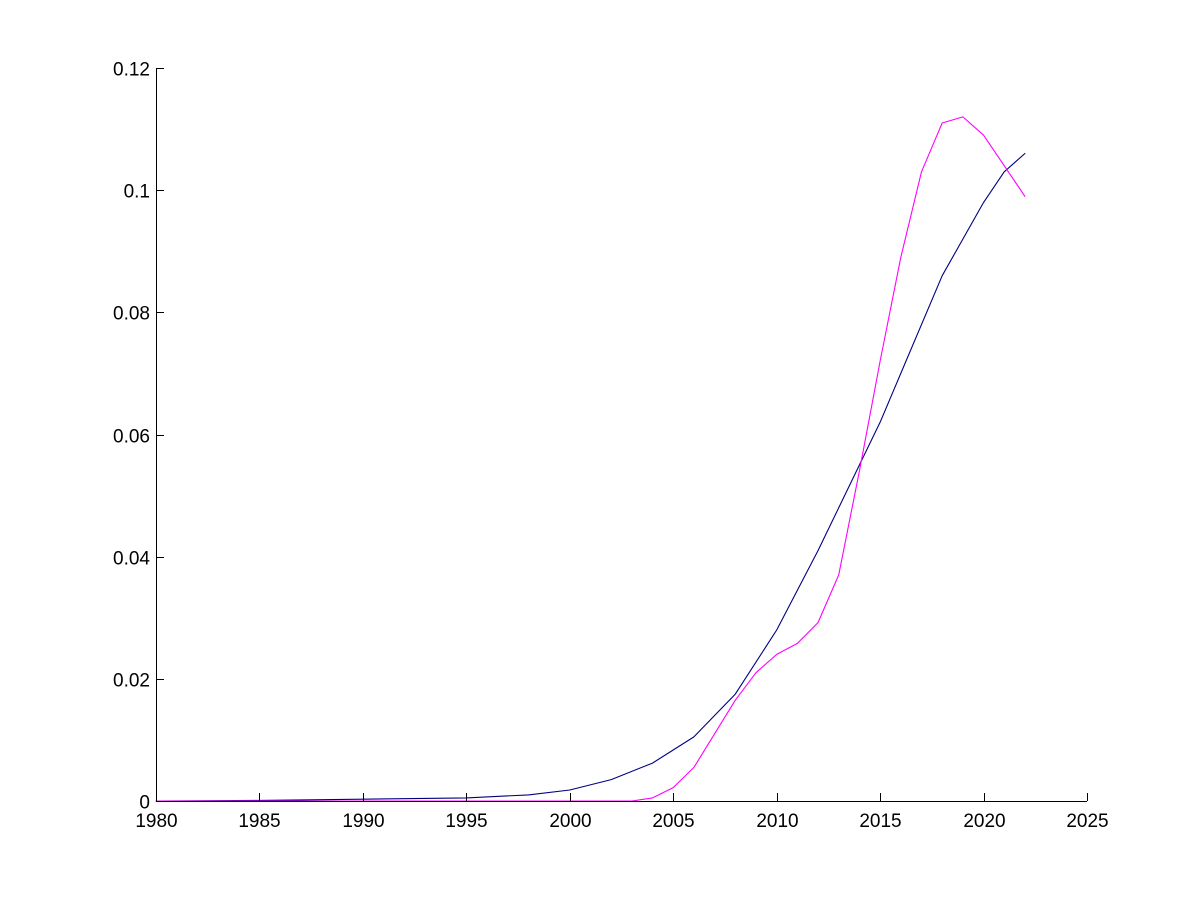  Describe the element at coordinates (570, 821) in the screenshot. I see `x-tick-label: 2000` at that location.